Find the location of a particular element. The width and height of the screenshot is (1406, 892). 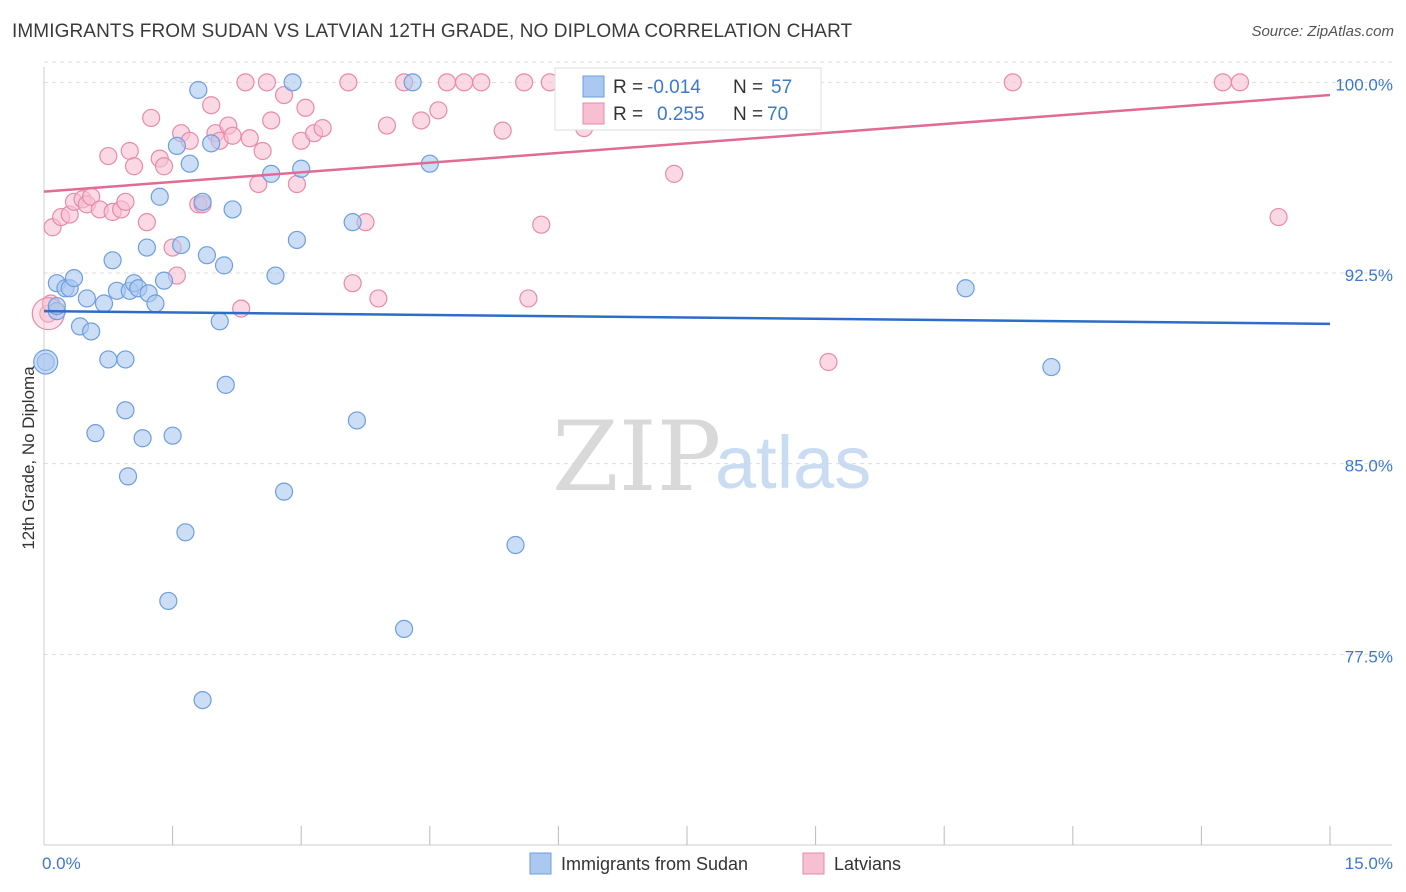

legend-n-label-2: N = is located at coordinates (748, 114).